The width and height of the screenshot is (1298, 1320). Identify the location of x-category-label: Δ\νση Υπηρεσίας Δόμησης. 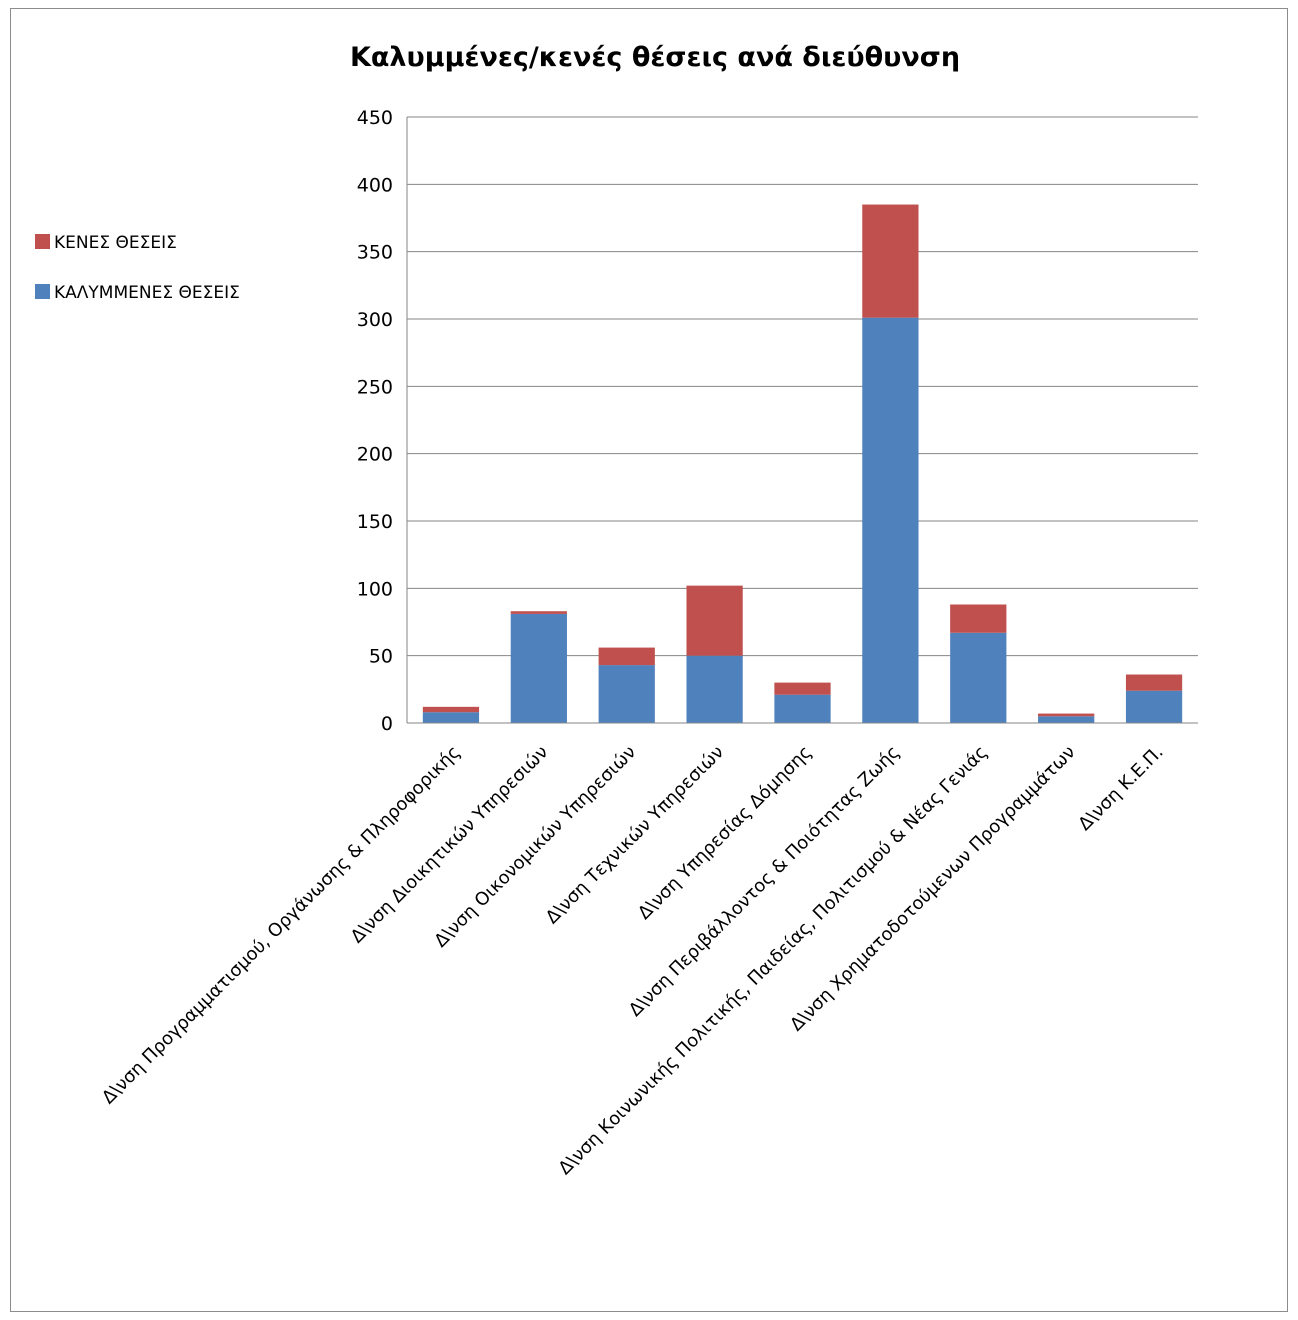
(725, 833).